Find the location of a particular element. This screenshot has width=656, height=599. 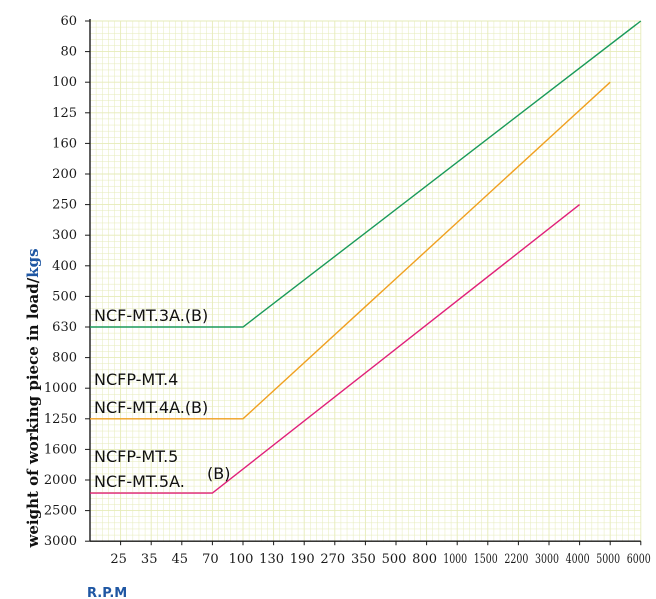

y-axis-label-unit: kgs is located at coordinates (33, 262).